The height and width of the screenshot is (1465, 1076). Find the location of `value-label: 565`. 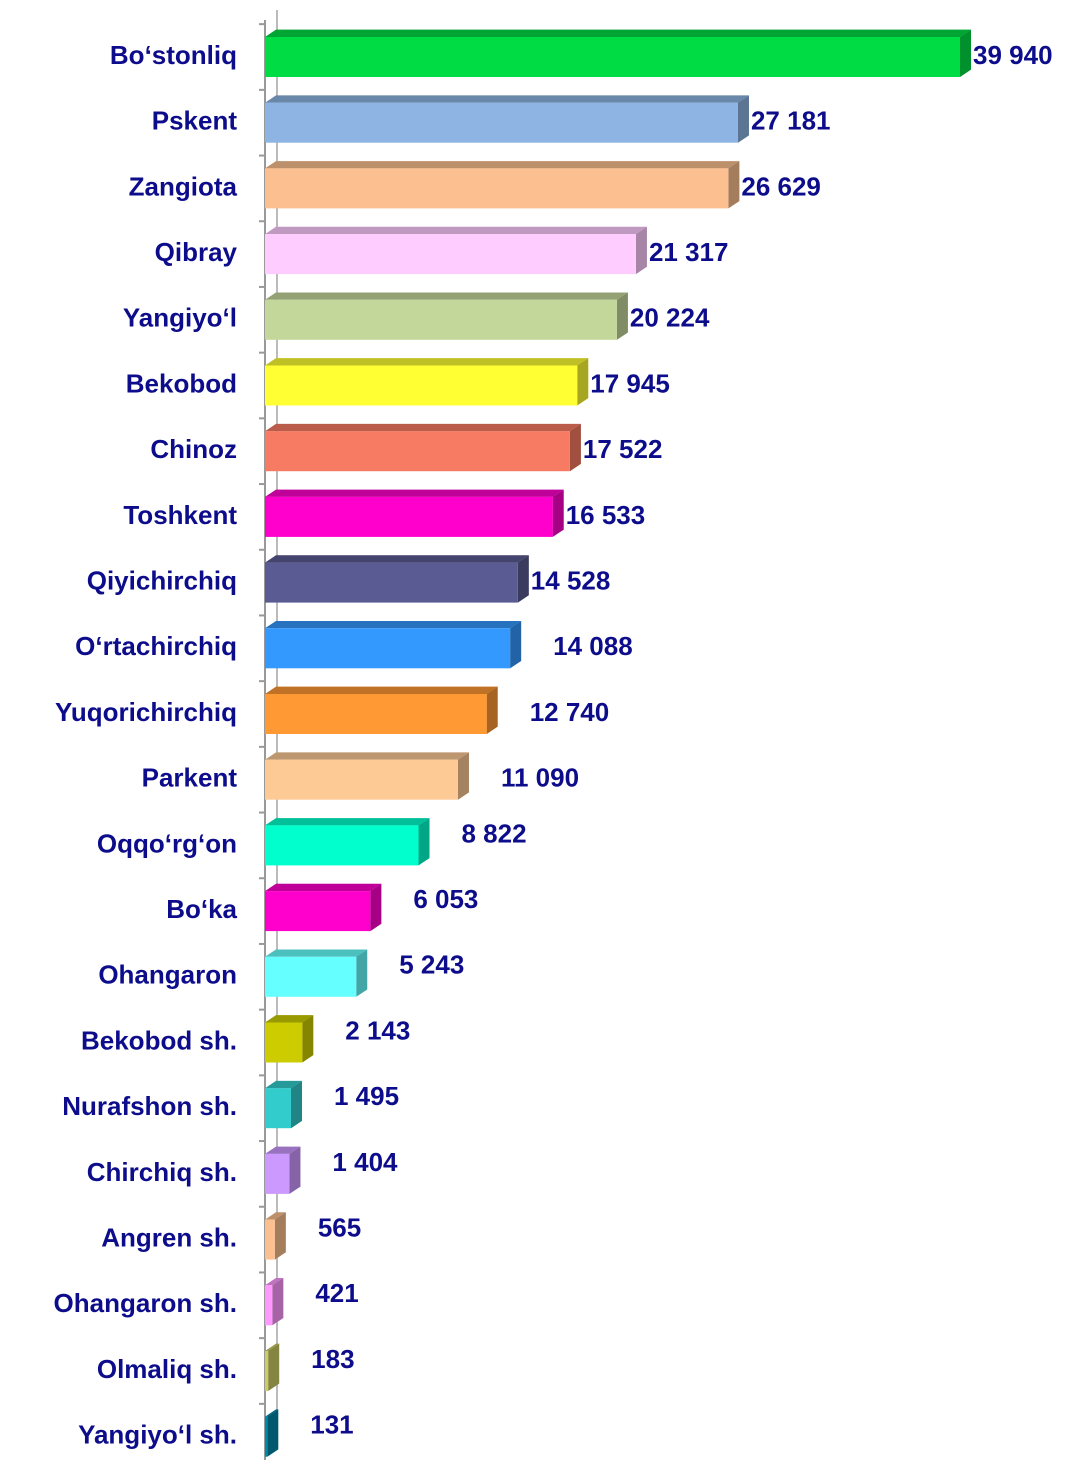

value-label: 565 is located at coordinates (339, 1227).